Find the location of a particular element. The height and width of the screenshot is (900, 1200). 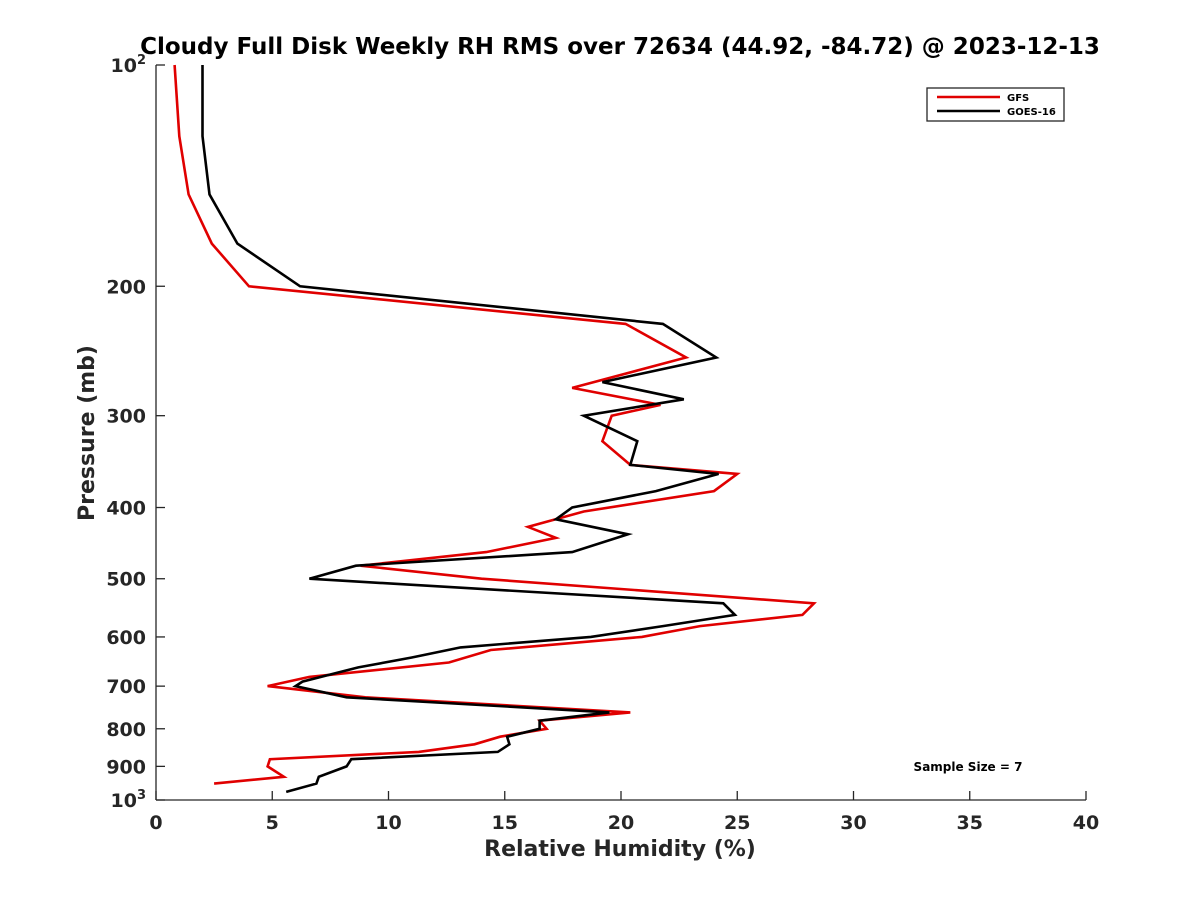

legend-box is located at coordinates (995, 104).